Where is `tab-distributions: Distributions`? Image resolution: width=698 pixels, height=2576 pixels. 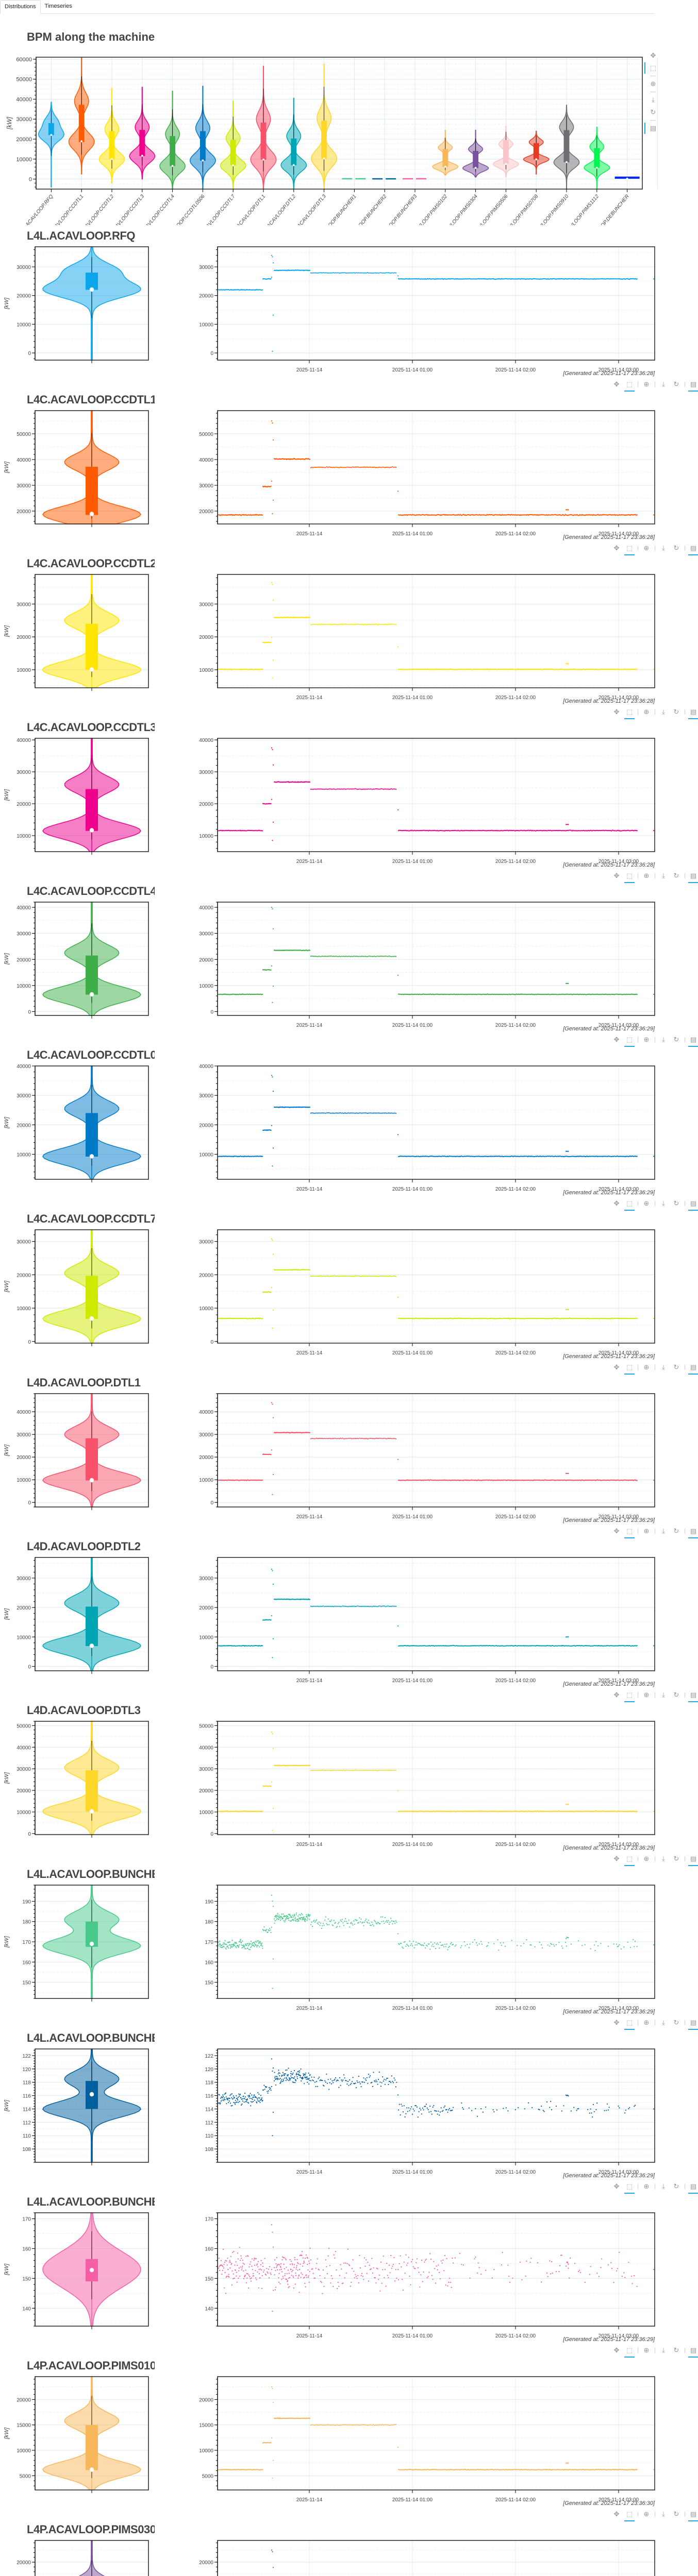
tab-distributions: Distributions is located at coordinates (20, 7).